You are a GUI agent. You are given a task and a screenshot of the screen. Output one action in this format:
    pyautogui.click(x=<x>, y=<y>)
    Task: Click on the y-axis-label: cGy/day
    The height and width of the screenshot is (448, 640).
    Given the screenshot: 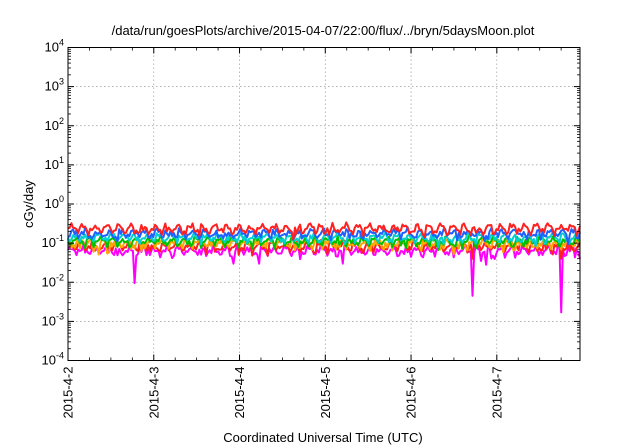 What is the action you would take?
    pyautogui.click(x=28, y=204)
    